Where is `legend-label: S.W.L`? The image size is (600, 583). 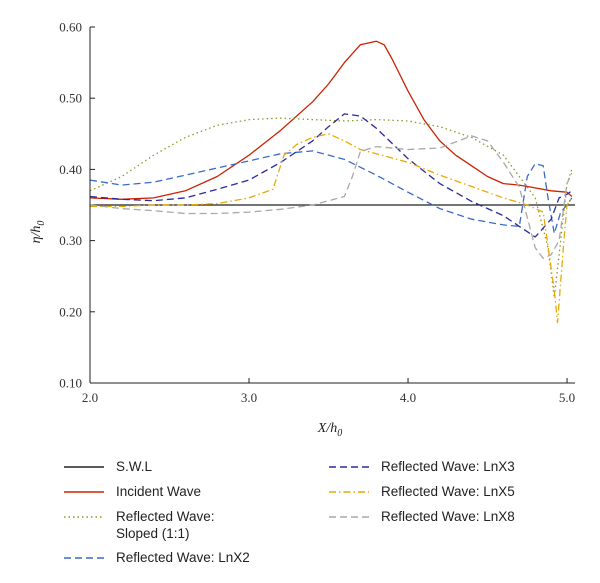
legend-label: S.W.L is located at coordinates (134, 466).